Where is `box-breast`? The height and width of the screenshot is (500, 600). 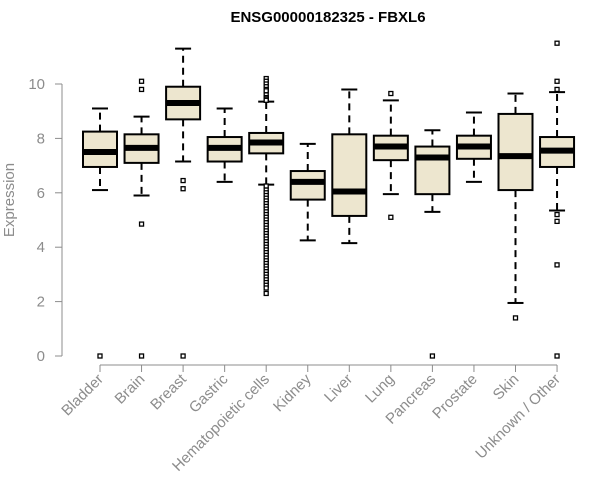
box-breast is located at coordinates (183, 203).